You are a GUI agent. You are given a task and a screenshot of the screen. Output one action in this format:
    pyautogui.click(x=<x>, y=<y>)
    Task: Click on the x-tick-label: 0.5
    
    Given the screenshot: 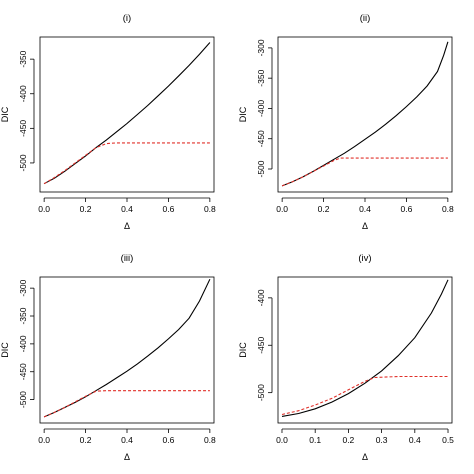 What is the action you would take?
    pyautogui.click(x=448, y=440)
    